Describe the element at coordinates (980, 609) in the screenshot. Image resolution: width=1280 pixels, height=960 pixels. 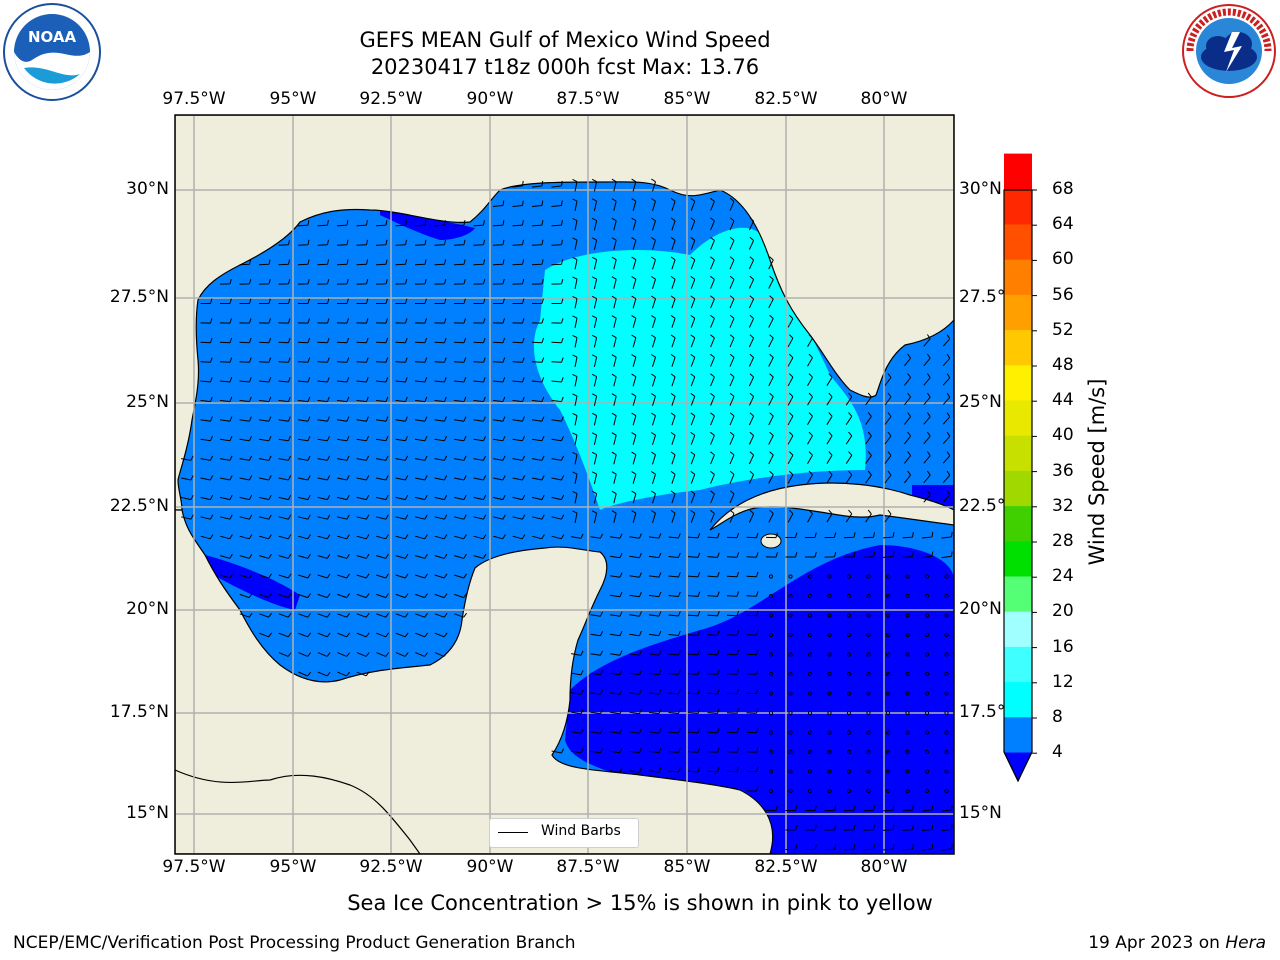
I see `y-tick-right: 20°N` at that location.